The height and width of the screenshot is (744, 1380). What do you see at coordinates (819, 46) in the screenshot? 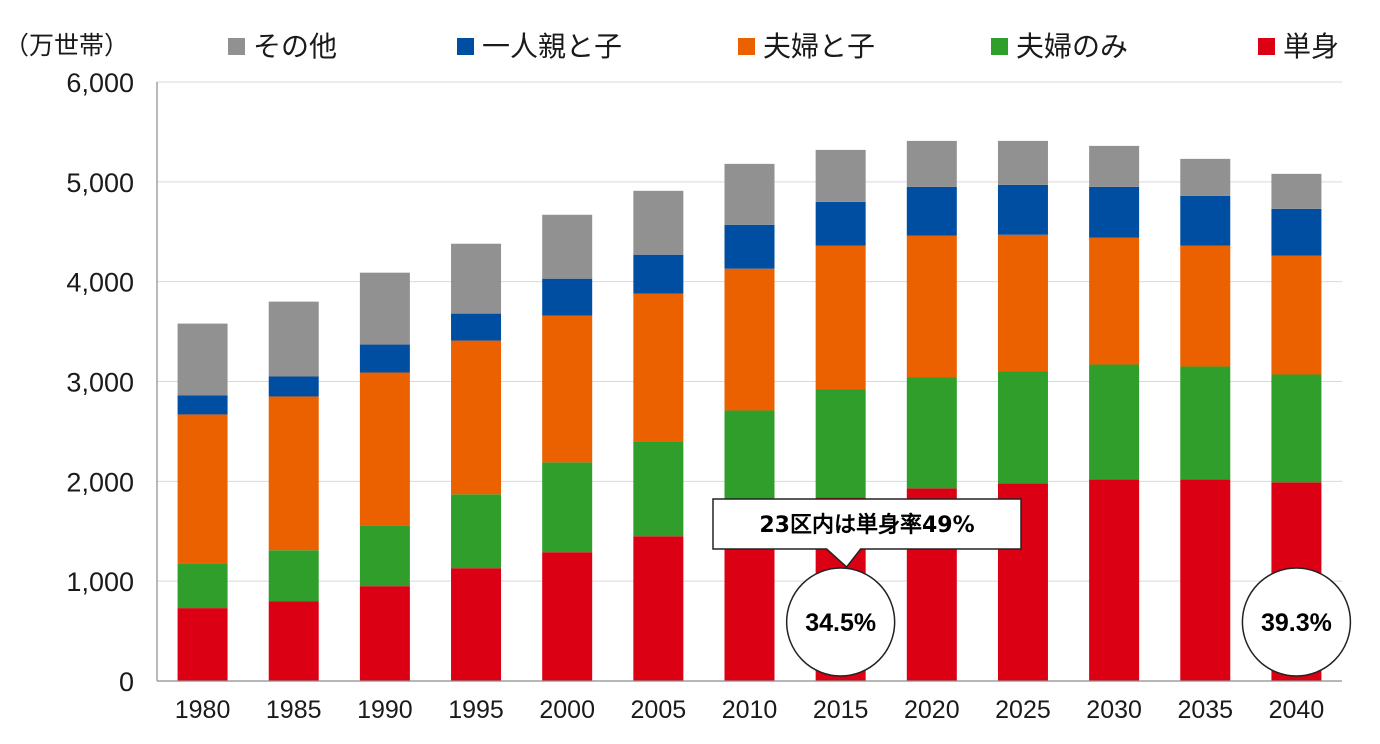
I see `legend-label: 夫婦と子` at bounding box center [819, 46].